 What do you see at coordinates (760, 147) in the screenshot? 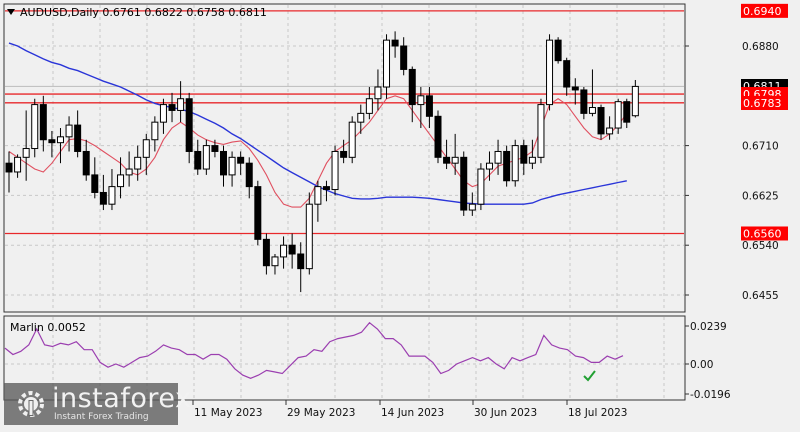
I see `price-tick-label: 0.6710` at bounding box center [760, 147].